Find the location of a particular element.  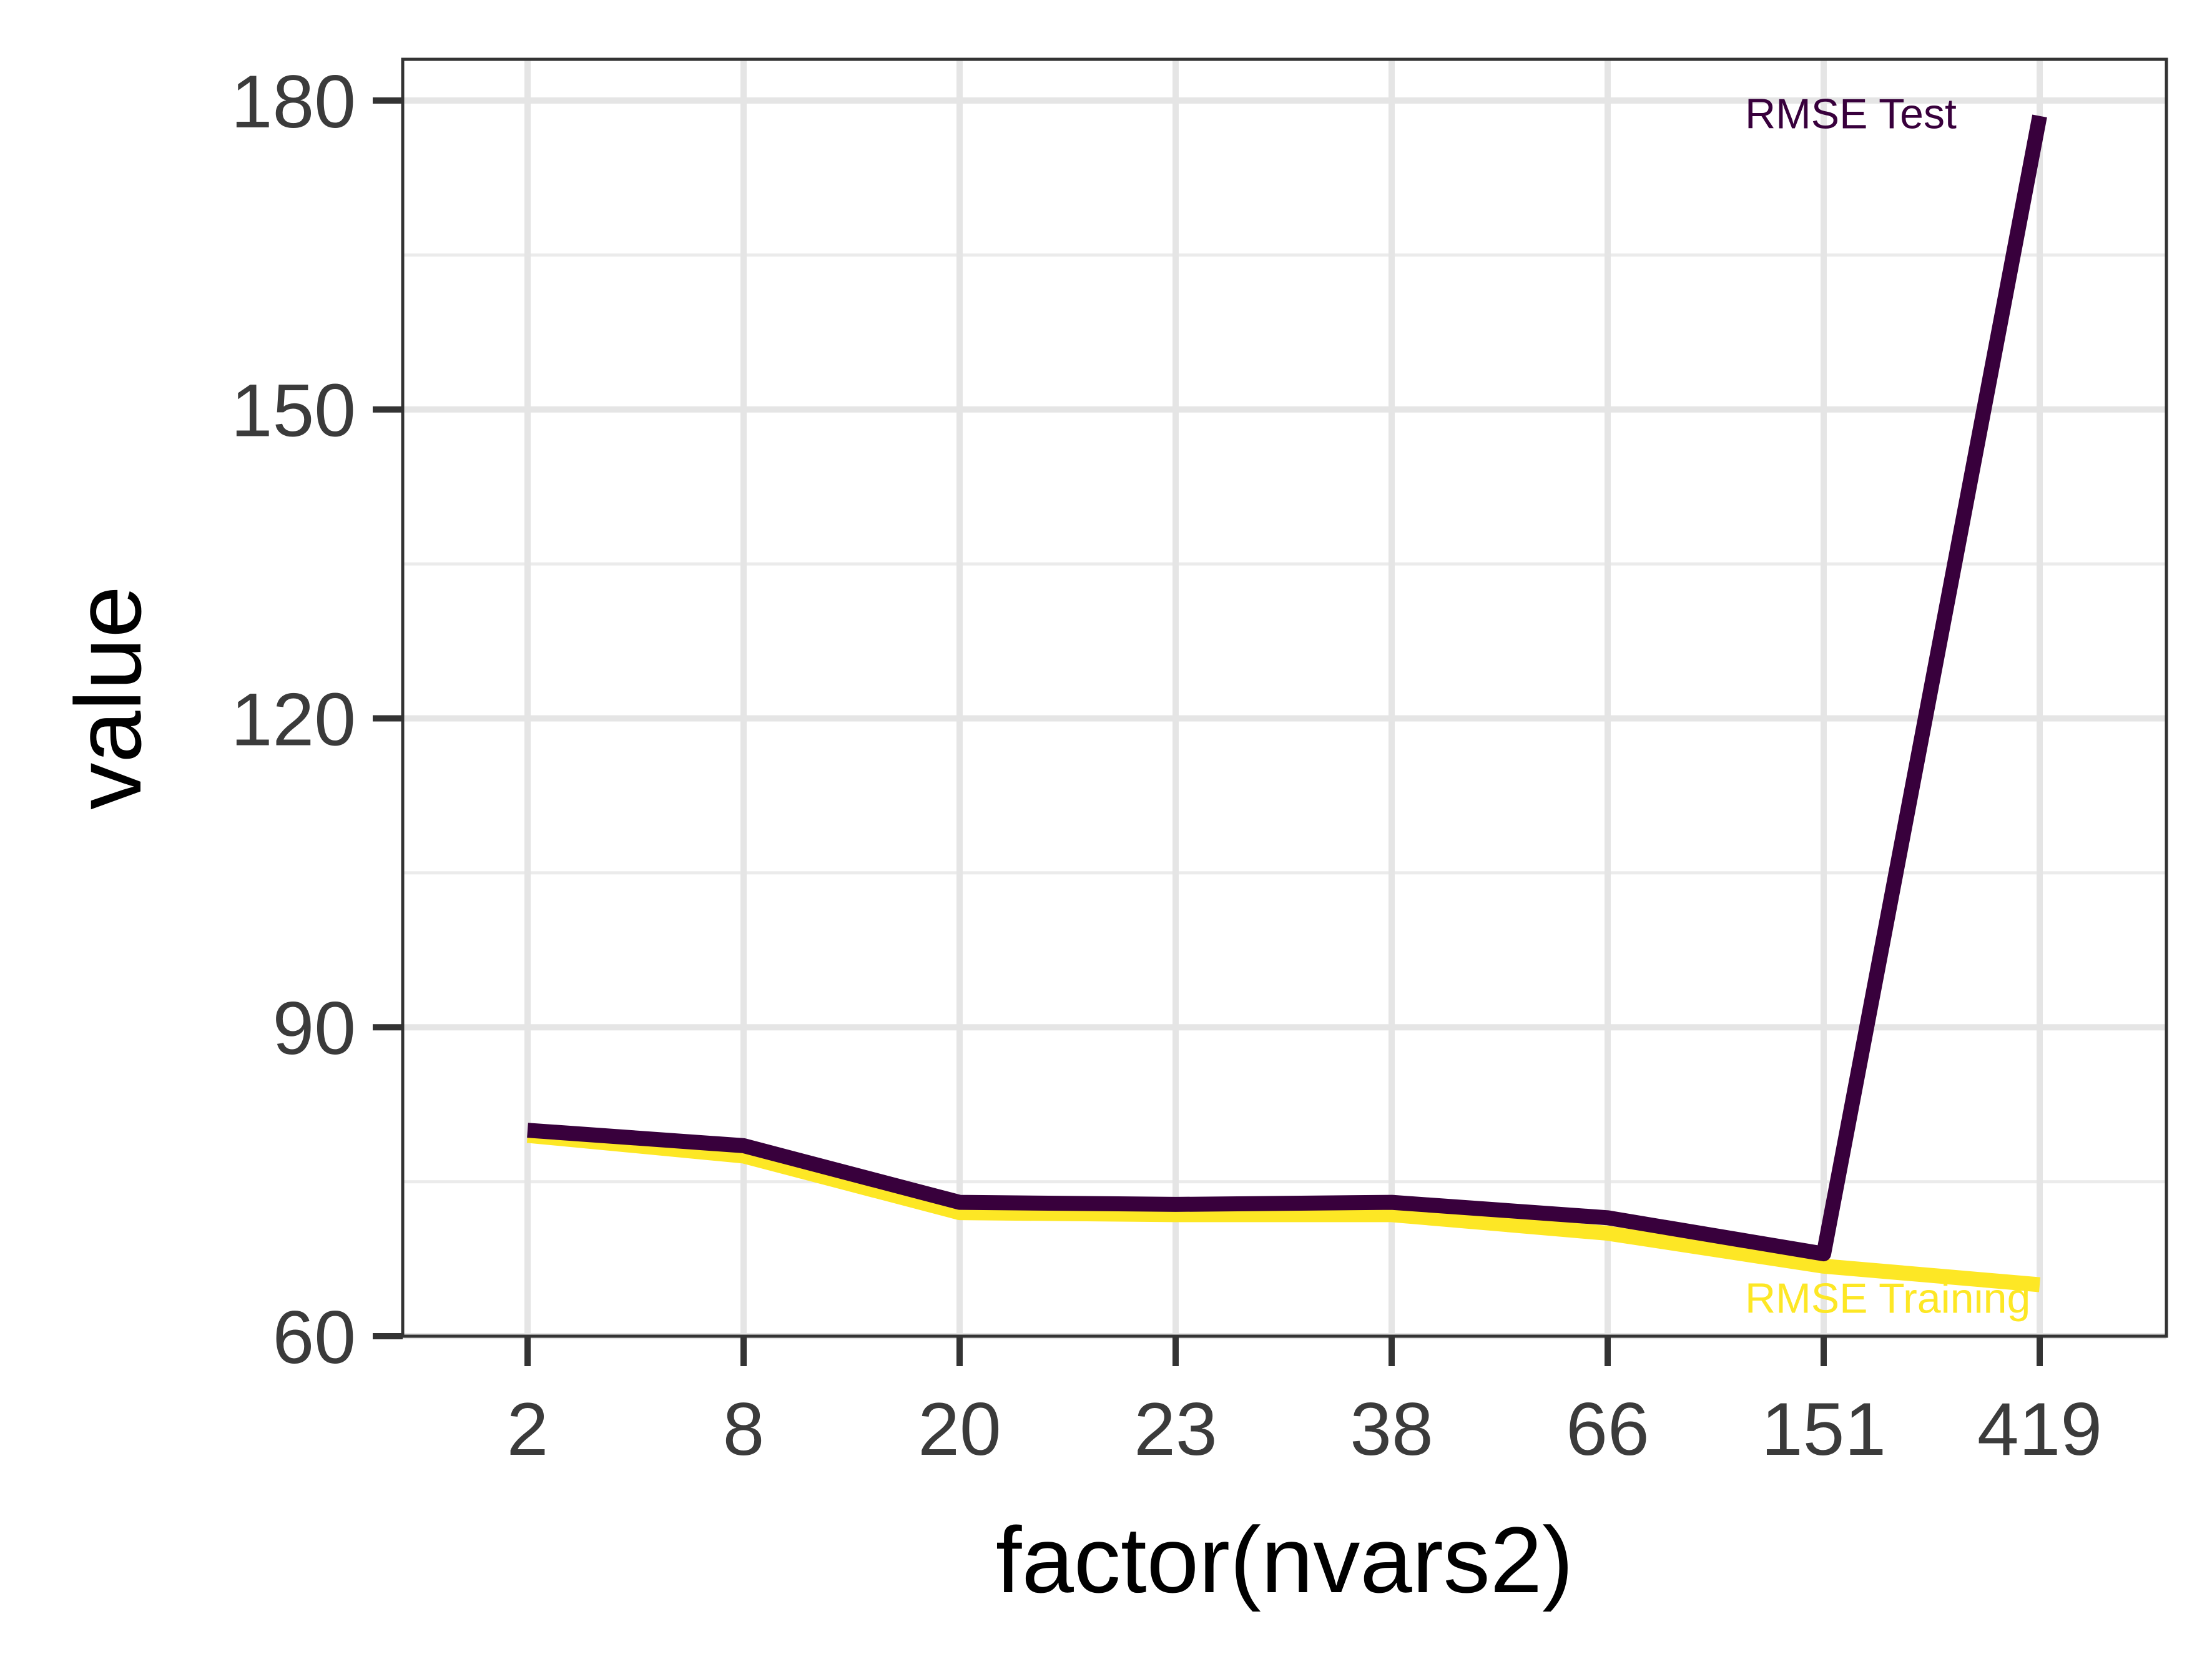

series-end-labels: RMSE Training RMSE Test is located at coordinates (1887, 706).